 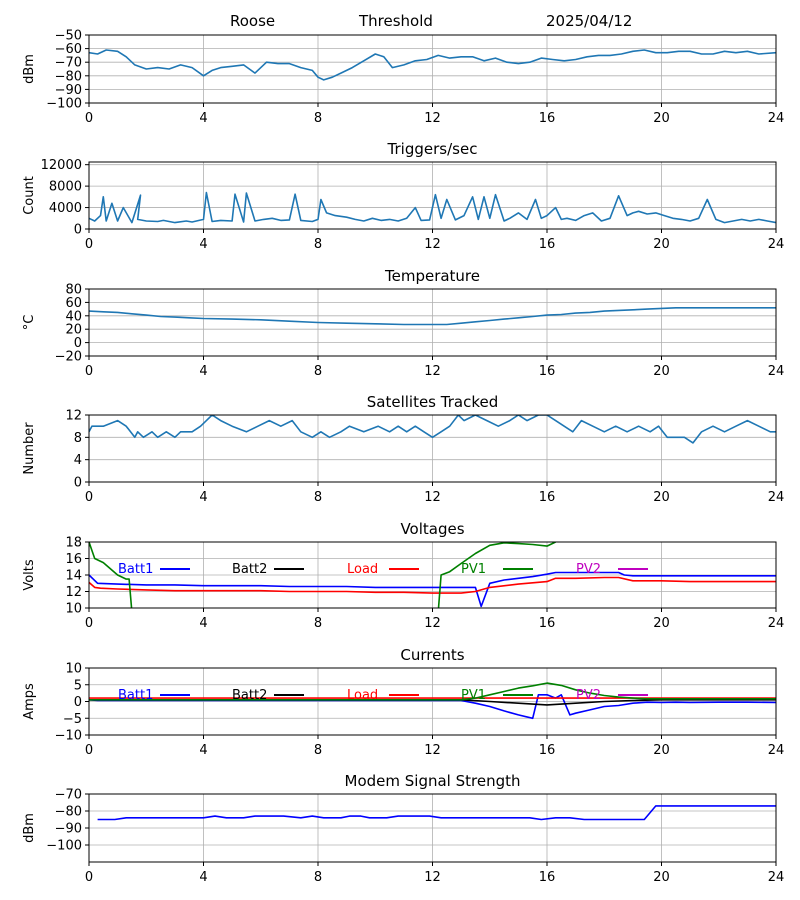 I want to click on y-tick-label: −60, so click(x=68, y=49).